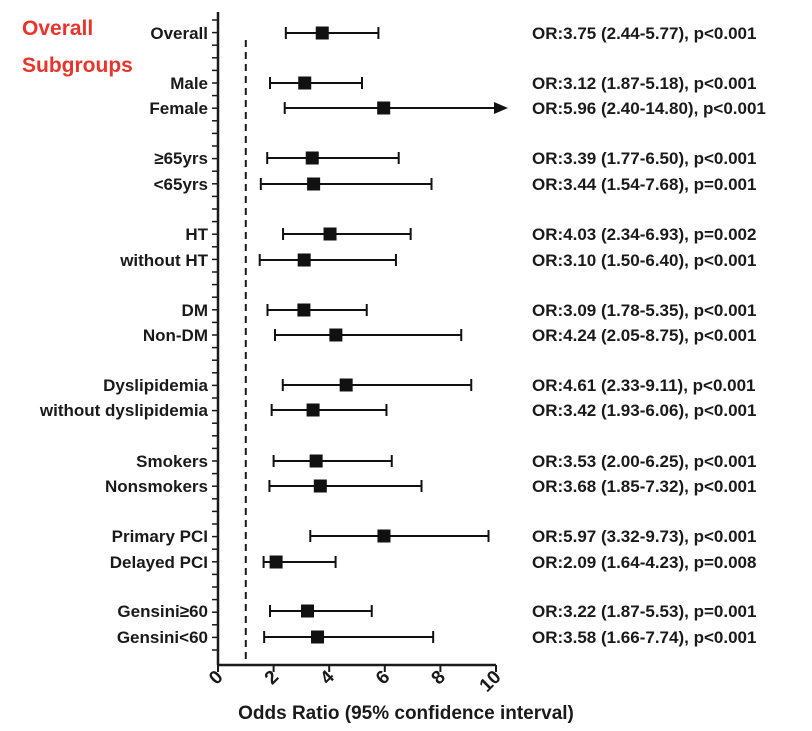 This screenshot has height=731, width=812. I want to click on row-label: Overall, so click(179, 33).